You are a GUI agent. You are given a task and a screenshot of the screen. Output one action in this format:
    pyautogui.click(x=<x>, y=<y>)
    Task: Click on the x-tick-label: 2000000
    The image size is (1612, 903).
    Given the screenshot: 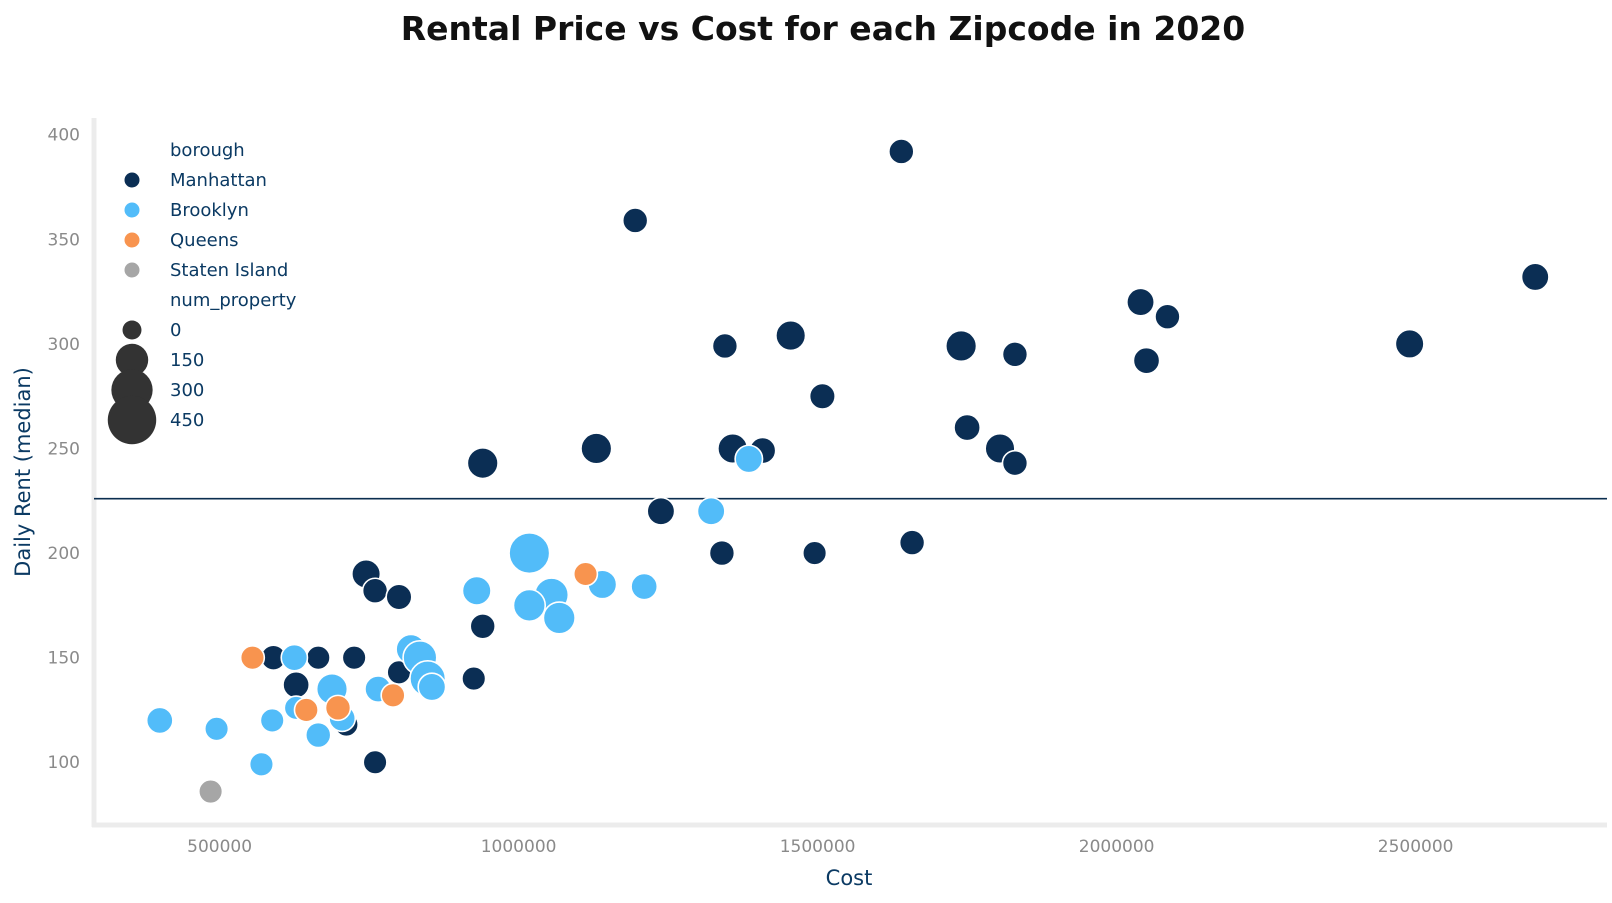 What is the action you would take?
    pyautogui.click(x=1117, y=847)
    